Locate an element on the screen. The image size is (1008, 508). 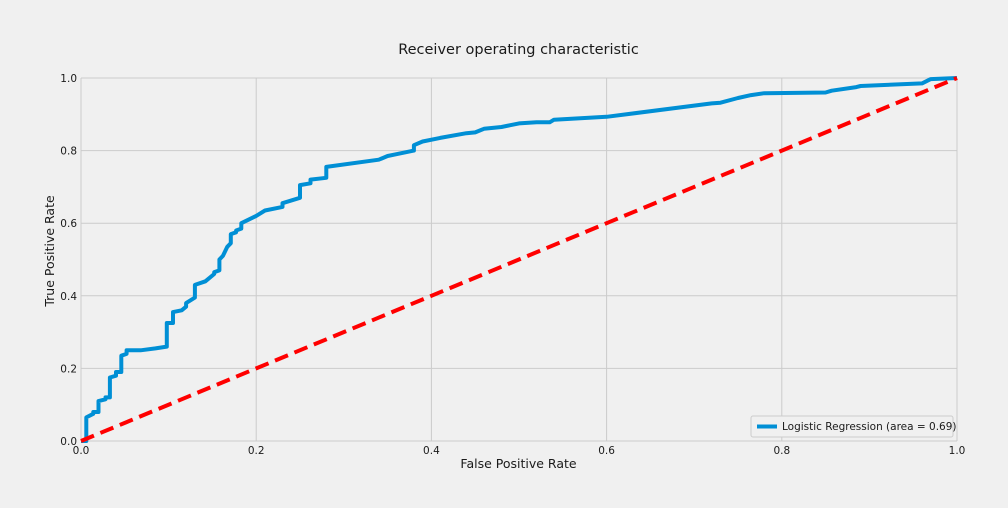
chart-title: Receiver operating characteristic is located at coordinates (518, 50).